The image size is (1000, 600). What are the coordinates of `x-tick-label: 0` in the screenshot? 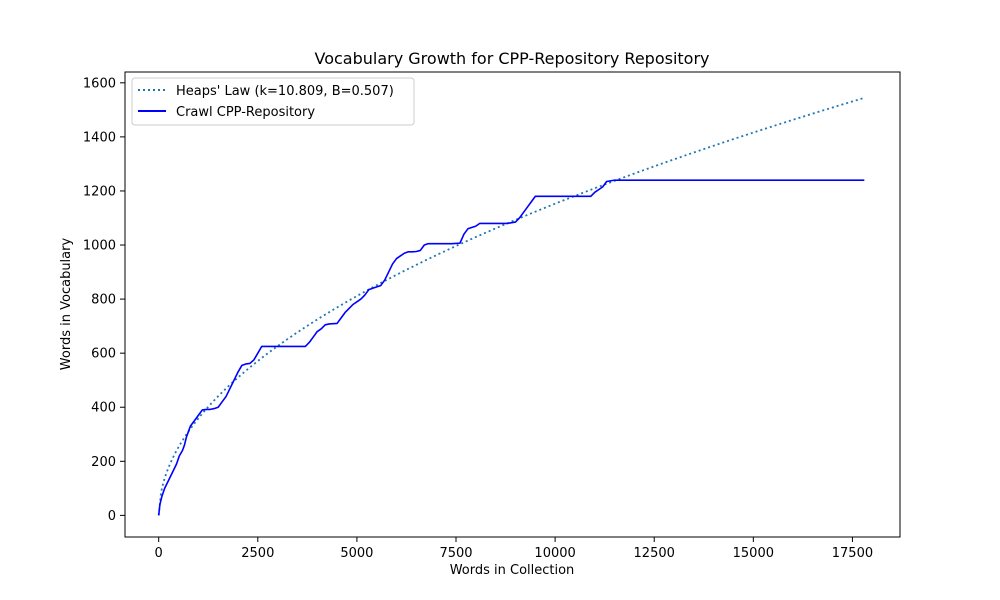 It's located at (159, 553).